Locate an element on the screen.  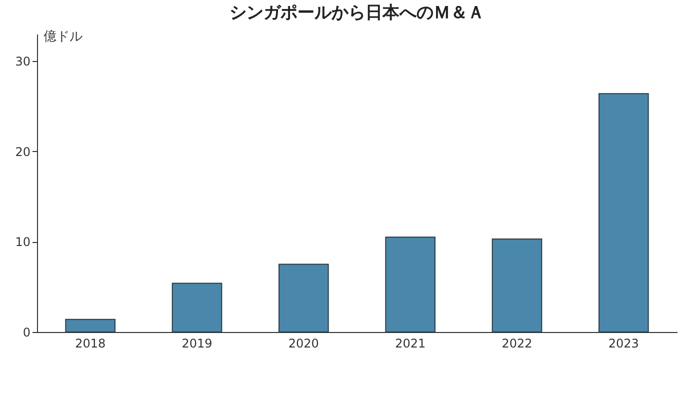
y-axis-title: 億ドル is located at coordinates (63, 37).